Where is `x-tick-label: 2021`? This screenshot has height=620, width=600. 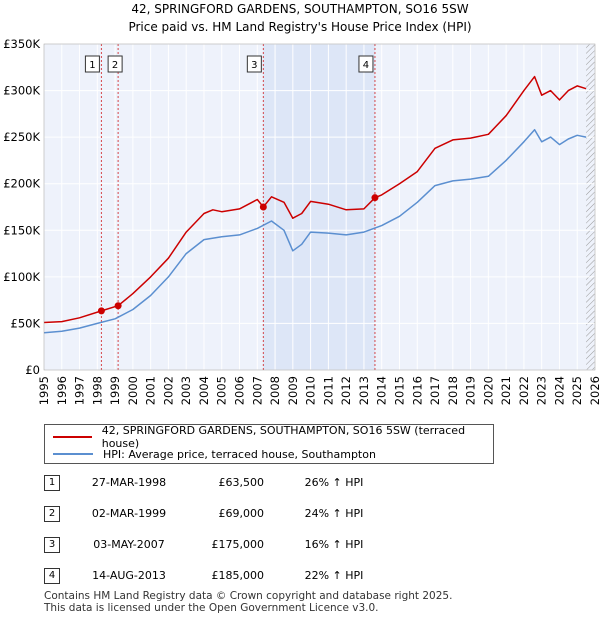 x-tick-label: 2021 is located at coordinates (506, 390).